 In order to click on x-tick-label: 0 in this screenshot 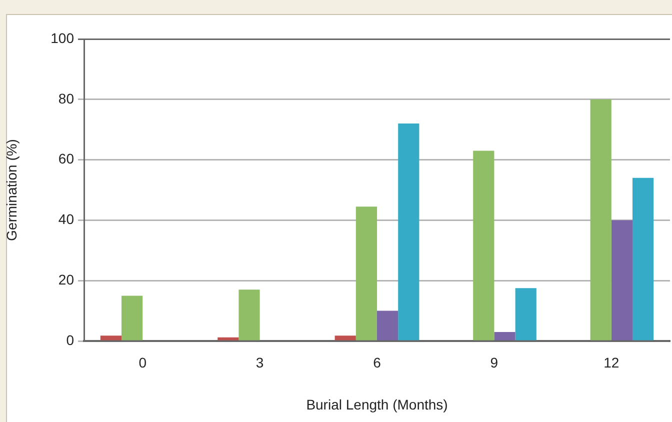, I will do `click(142, 362)`.